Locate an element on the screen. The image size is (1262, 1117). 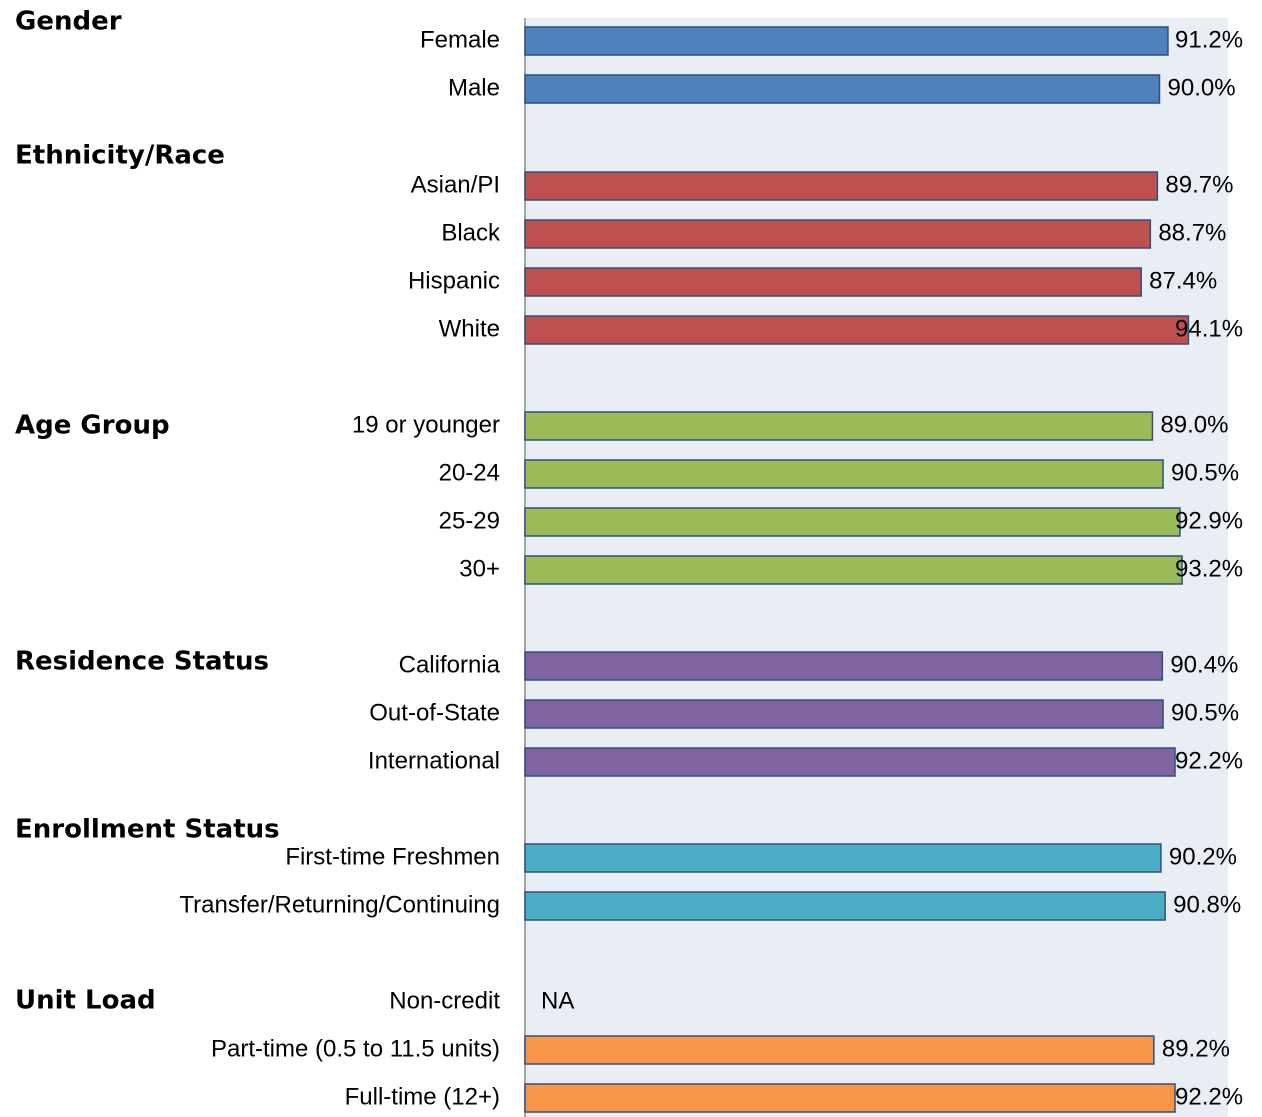
data-label: 92.9% is located at coordinates (1209, 520).